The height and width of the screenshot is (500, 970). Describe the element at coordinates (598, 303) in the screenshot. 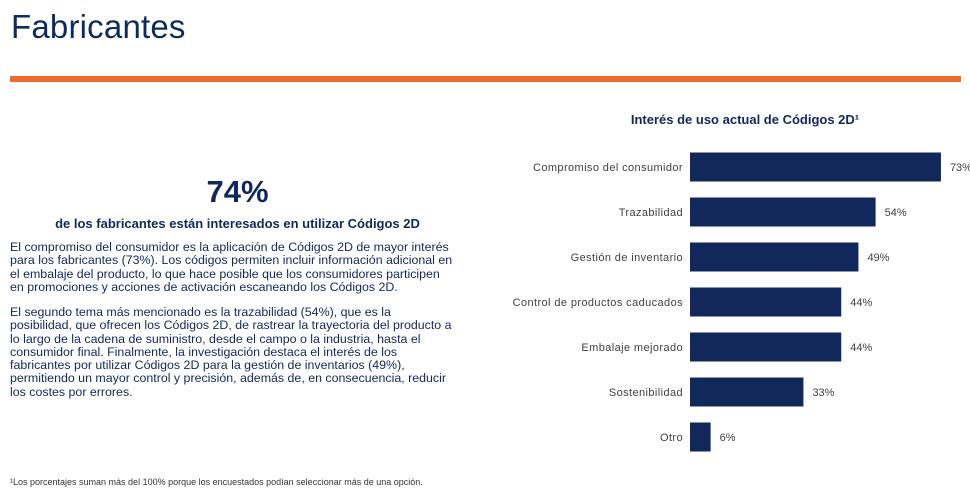

I see `category-label: Control de productos caducados` at that location.